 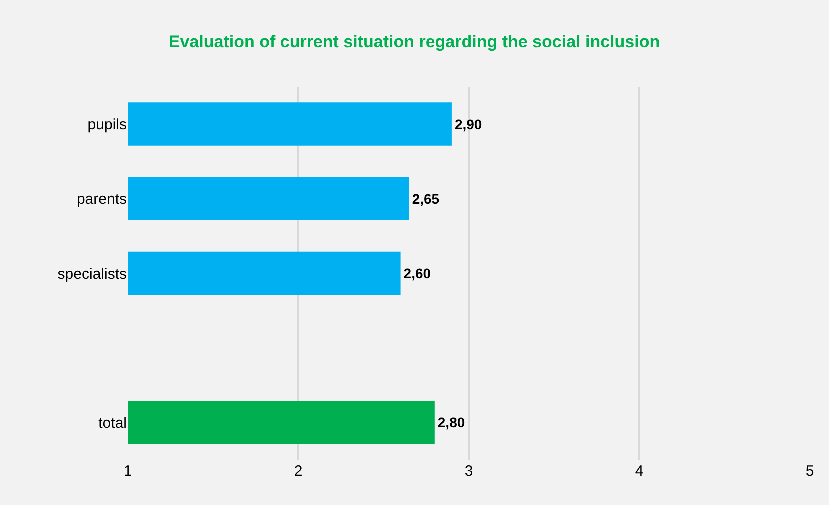 What do you see at coordinates (639, 471) in the screenshot?
I see `x-tick-label: 4` at bounding box center [639, 471].